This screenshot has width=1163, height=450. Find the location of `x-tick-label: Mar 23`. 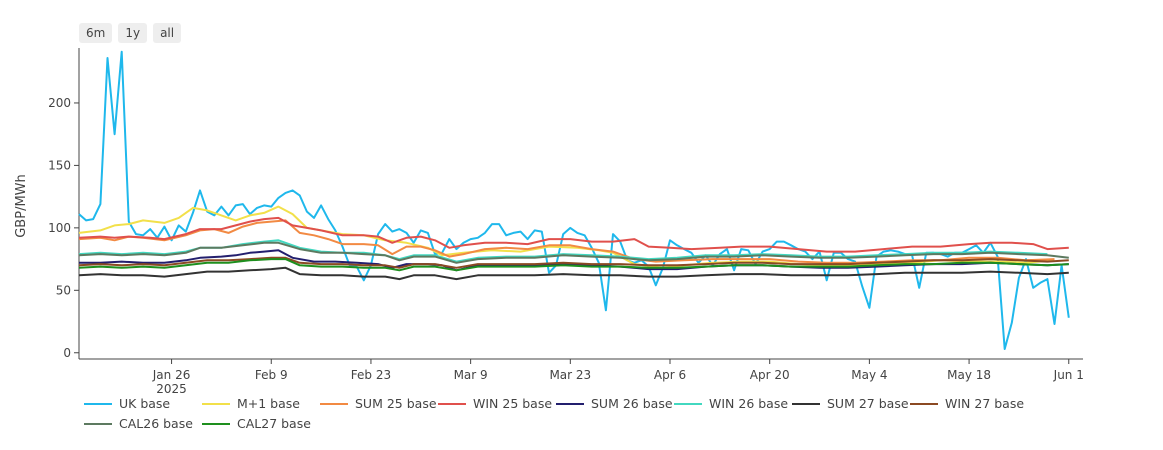

x-tick-label: Mar 23 is located at coordinates (570, 375).